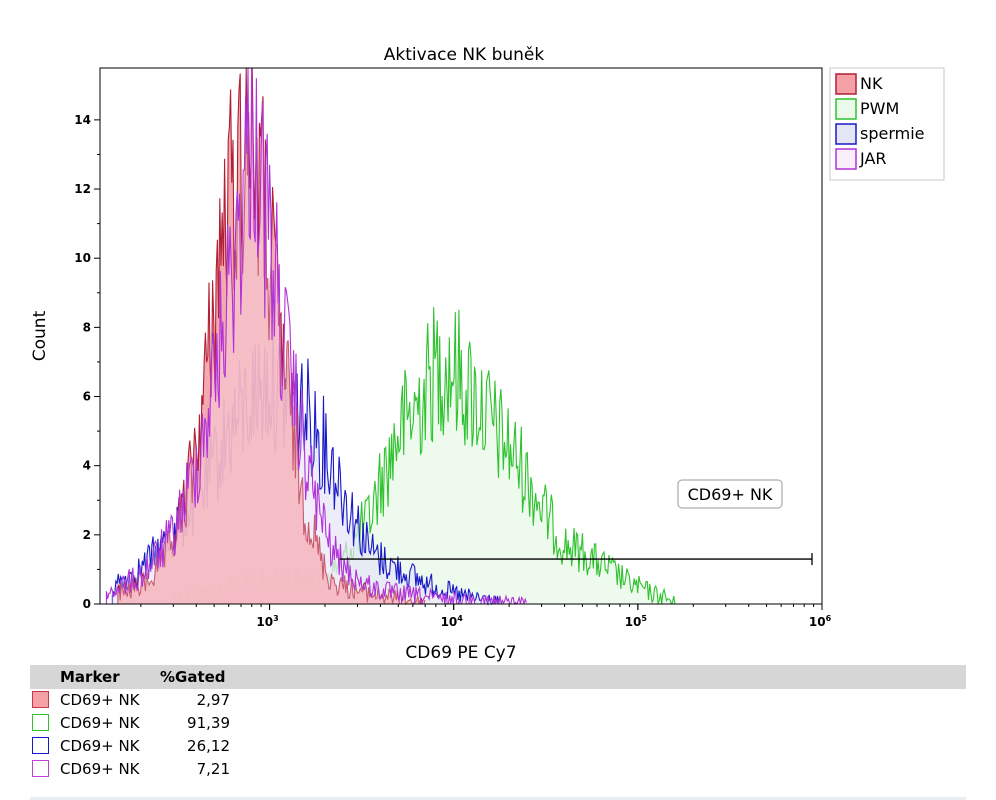  Describe the element at coordinates (87, 397) in the screenshot. I see `y-tick-label: 6` at that location.